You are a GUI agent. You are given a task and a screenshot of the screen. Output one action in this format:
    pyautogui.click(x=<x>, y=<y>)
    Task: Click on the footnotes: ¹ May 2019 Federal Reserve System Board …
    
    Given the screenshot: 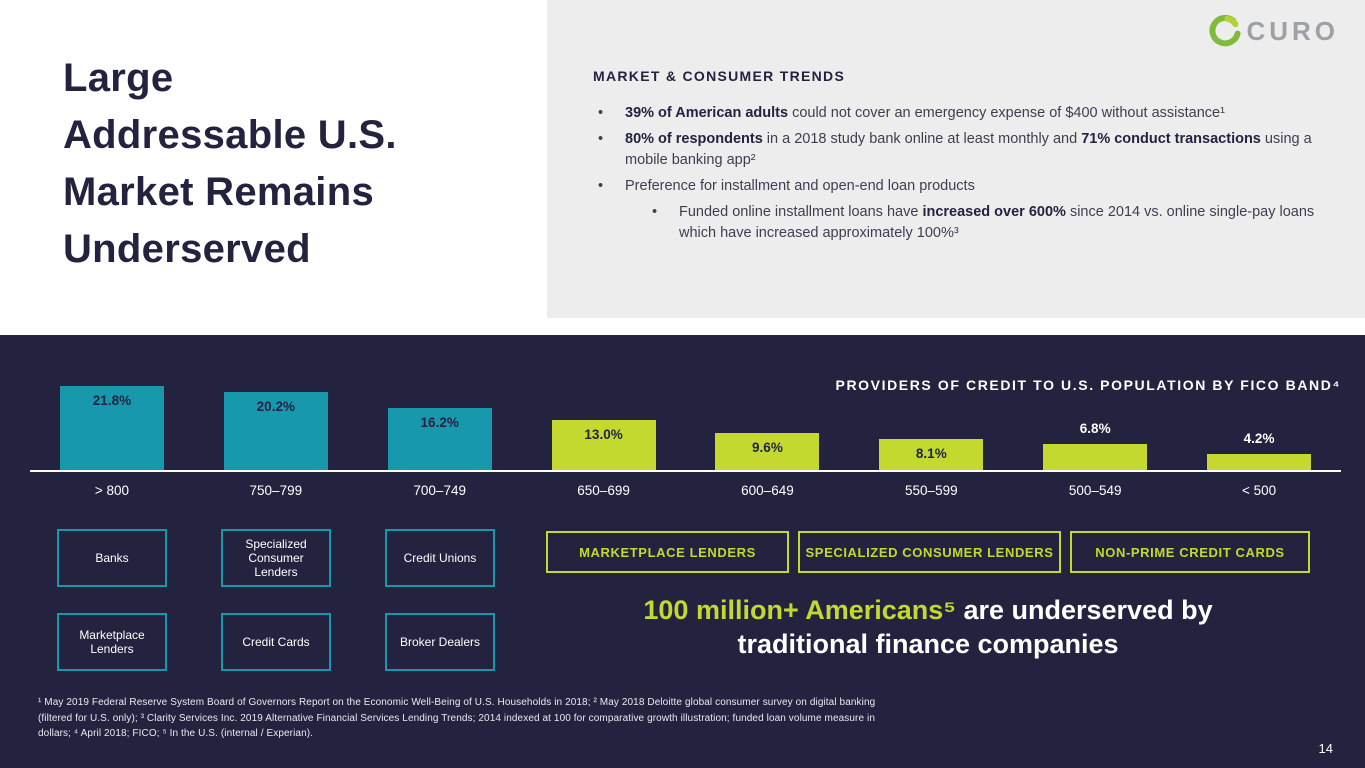 What is the action you would take?
    pyautogui.click(x=457, y=718)
    